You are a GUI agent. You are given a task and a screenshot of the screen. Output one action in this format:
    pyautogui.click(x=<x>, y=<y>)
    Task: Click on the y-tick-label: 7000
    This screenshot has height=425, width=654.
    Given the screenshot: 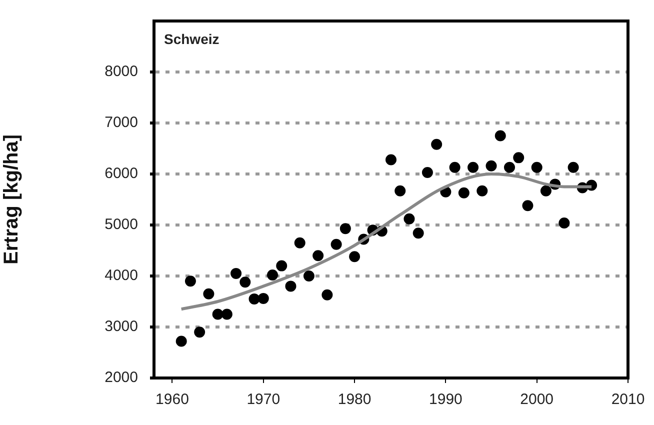 What is the action you would take?
    pyautogui.click(x=121, y=123)
    